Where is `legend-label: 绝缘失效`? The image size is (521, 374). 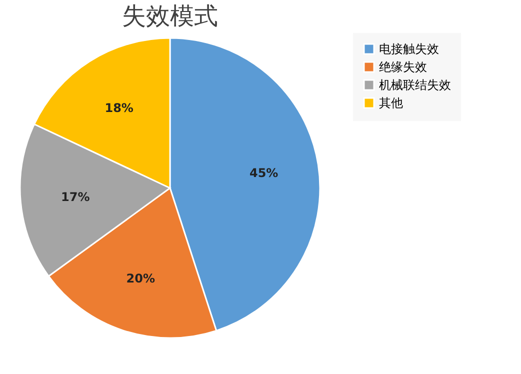
legend-label: 绝缘失效 is located at coordinates (403, 67).